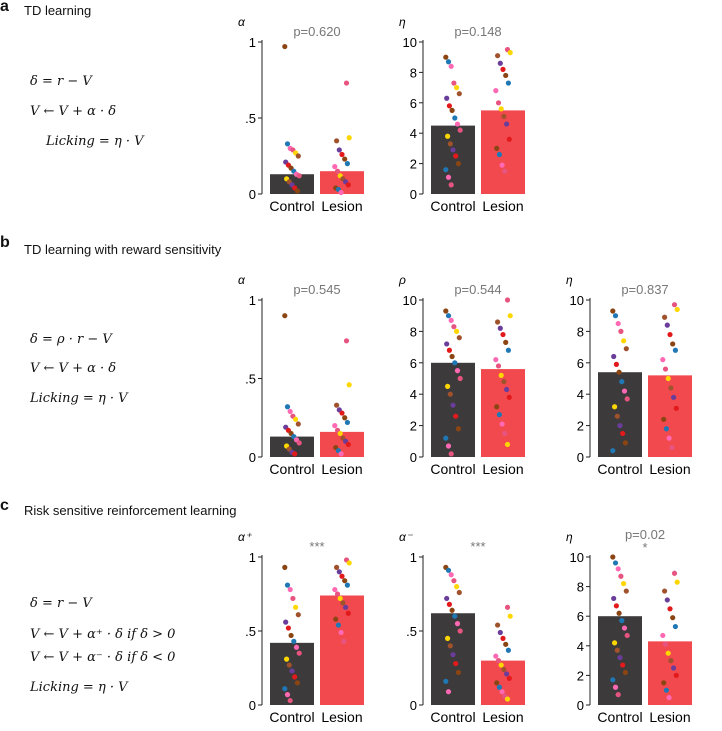 This screenshot has width=722, height=731. I want to click on p-value-label: p=0.545, so click(316, 289).